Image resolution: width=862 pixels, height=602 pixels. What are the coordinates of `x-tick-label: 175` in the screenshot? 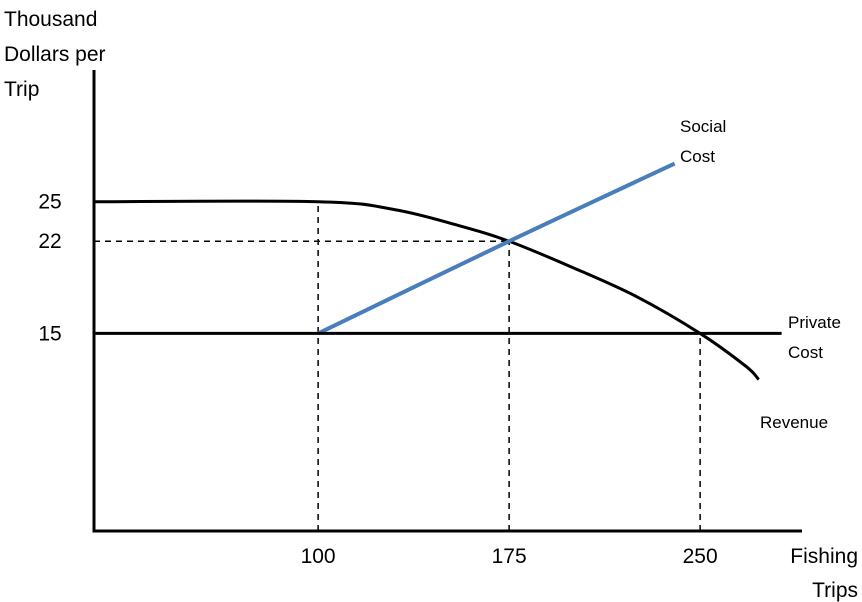 It's located at (509, 556).